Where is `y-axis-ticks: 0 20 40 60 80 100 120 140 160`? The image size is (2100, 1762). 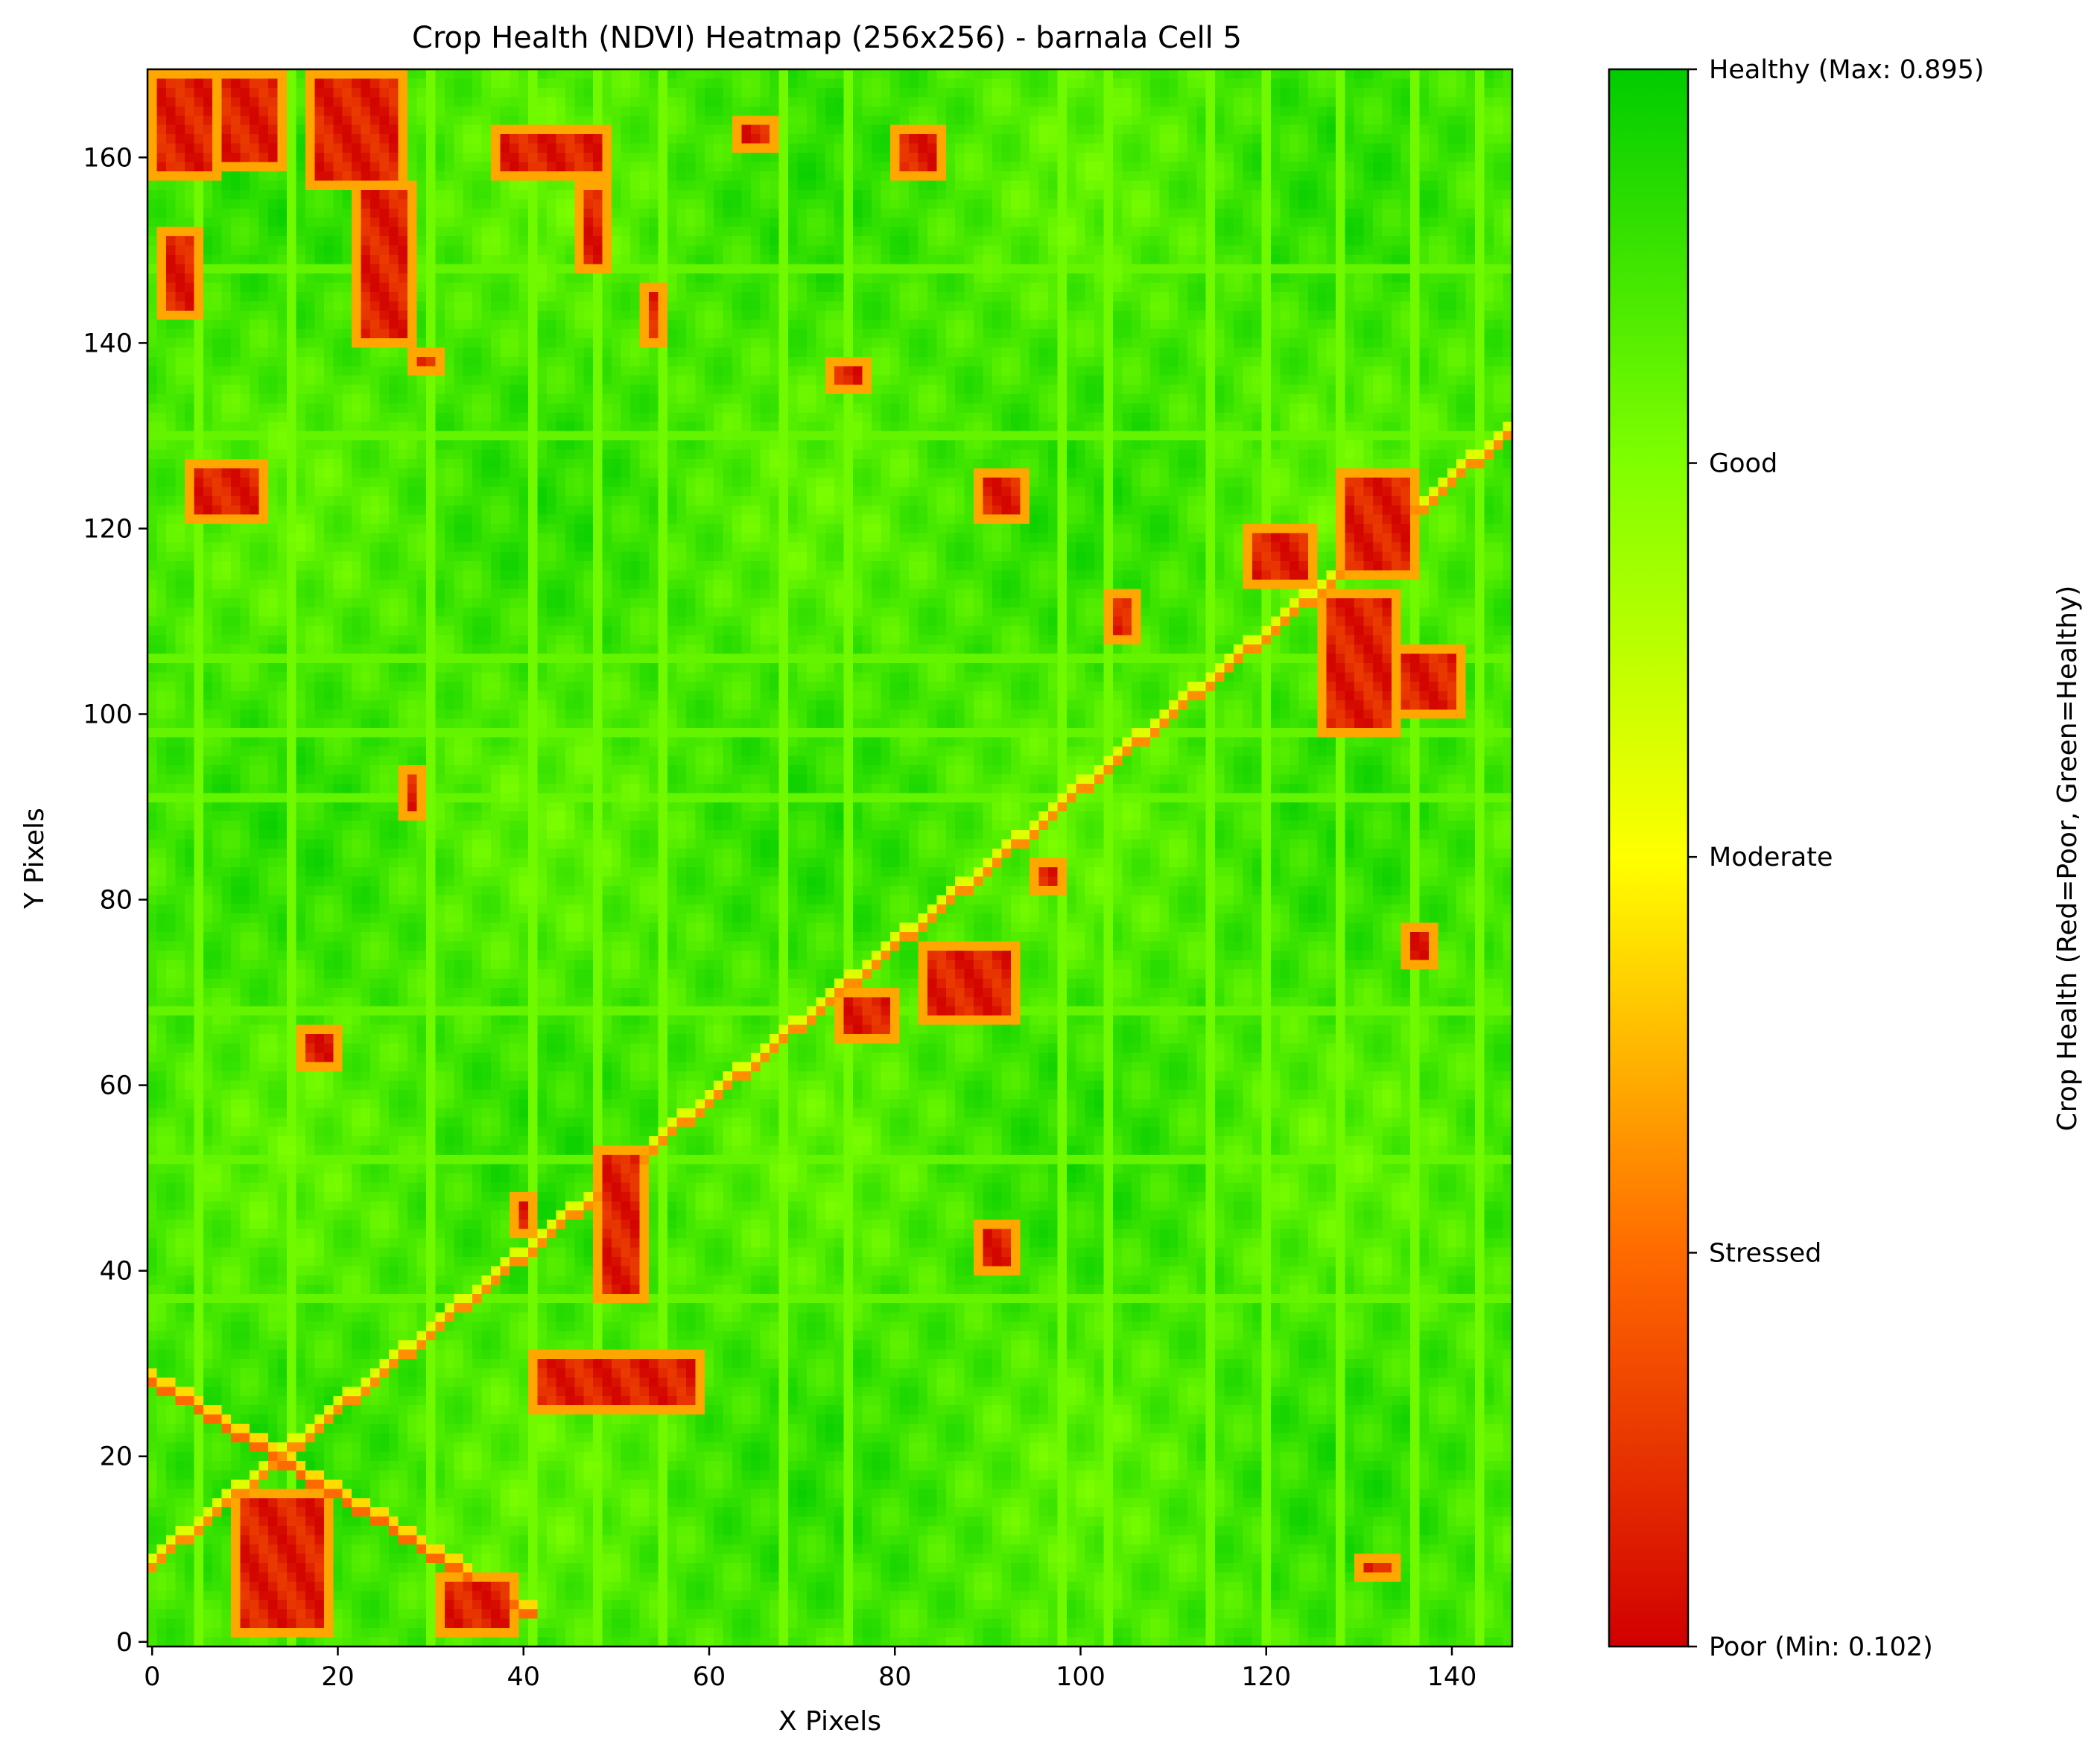
y-axis-ticks: 0 20 40 60 80 100 120 140 160 is located at coordinates (115, 900).